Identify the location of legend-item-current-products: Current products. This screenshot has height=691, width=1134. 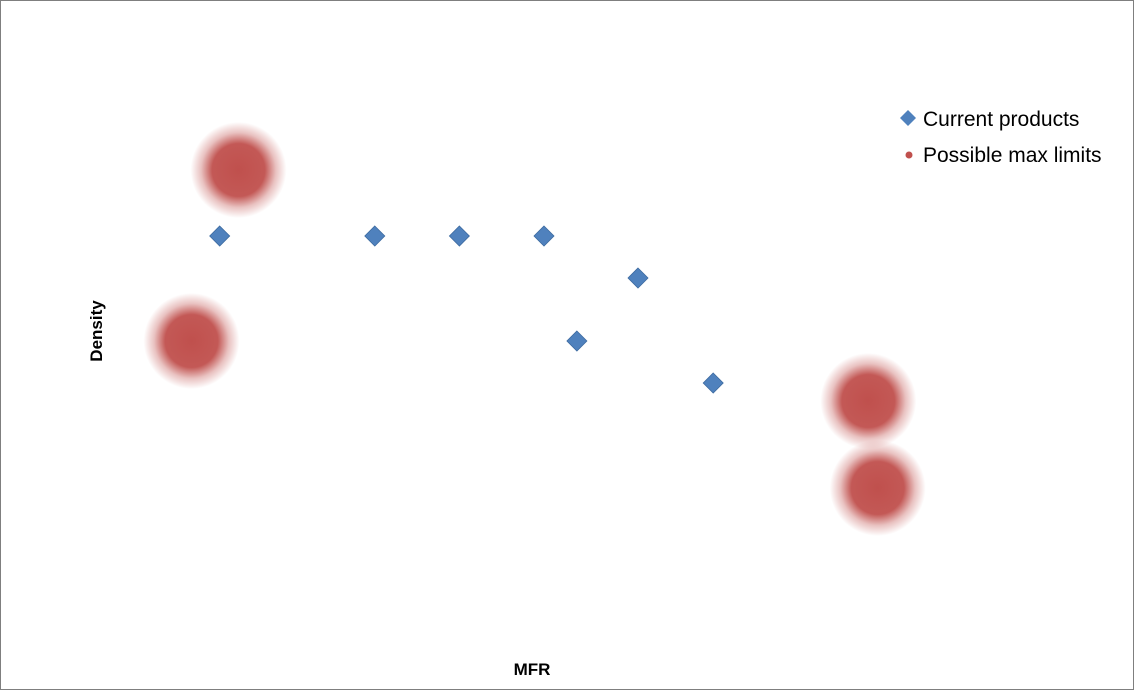
(989, 119).